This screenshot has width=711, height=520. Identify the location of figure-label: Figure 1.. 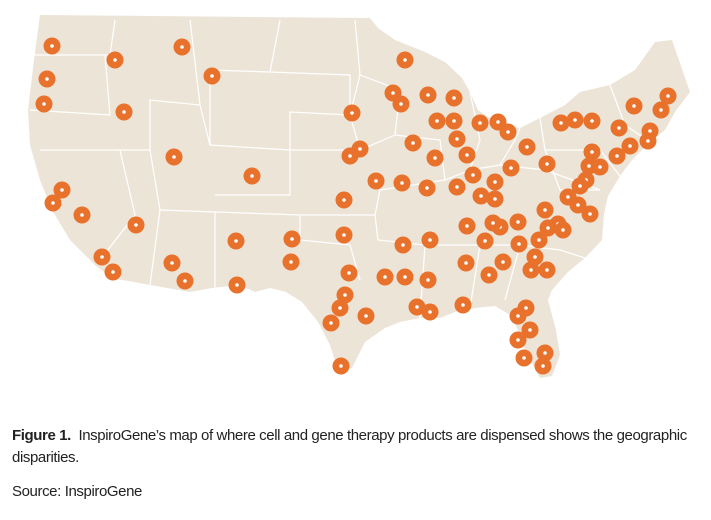
(41, 435).